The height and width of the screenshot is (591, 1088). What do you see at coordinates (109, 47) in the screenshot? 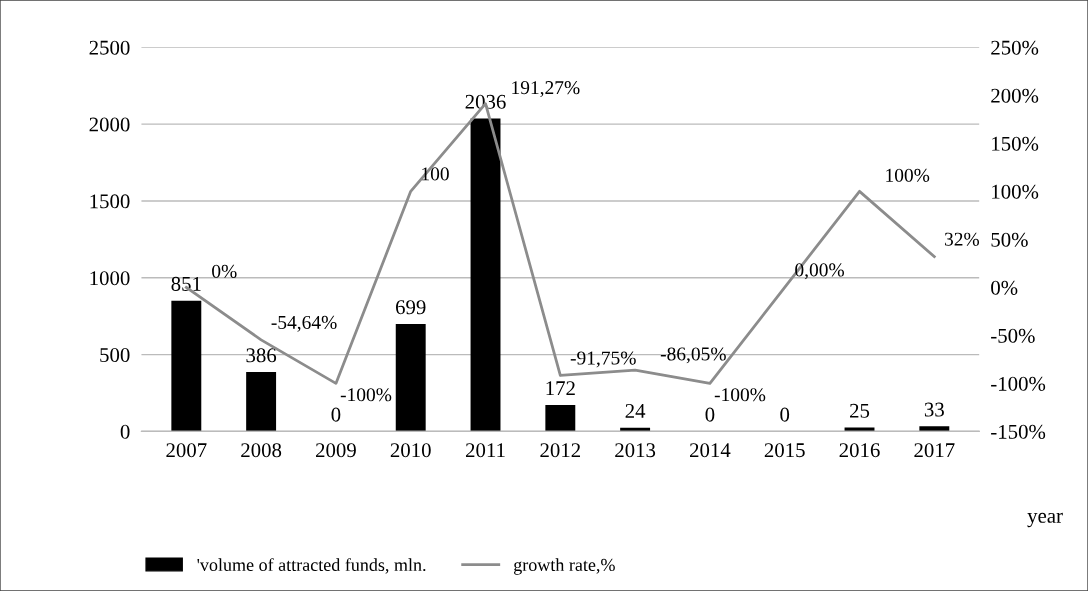
I see `y-tick-label: 2500` at bounding box center [109, 47].